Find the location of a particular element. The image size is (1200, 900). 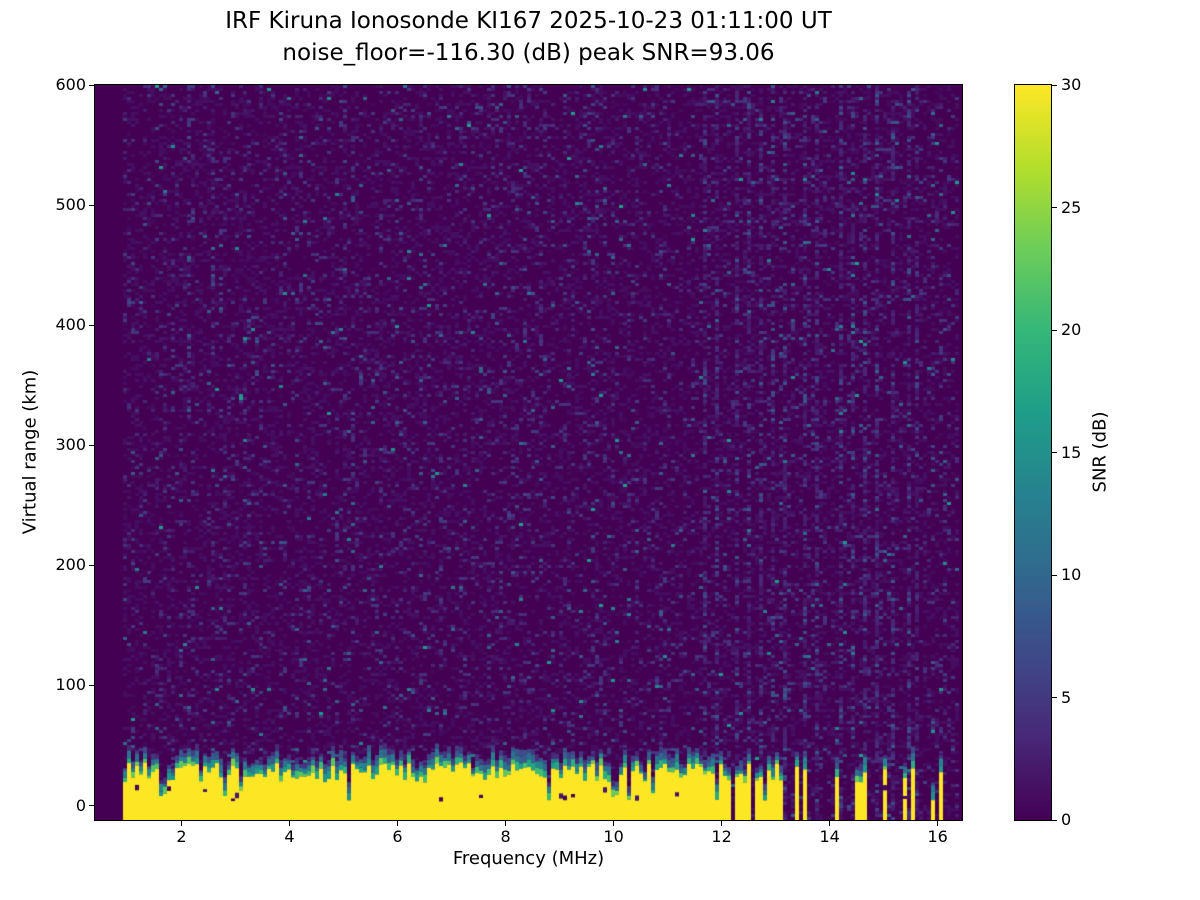

colorbar-tick-label: 25 is located at coordinates (1071, 207).